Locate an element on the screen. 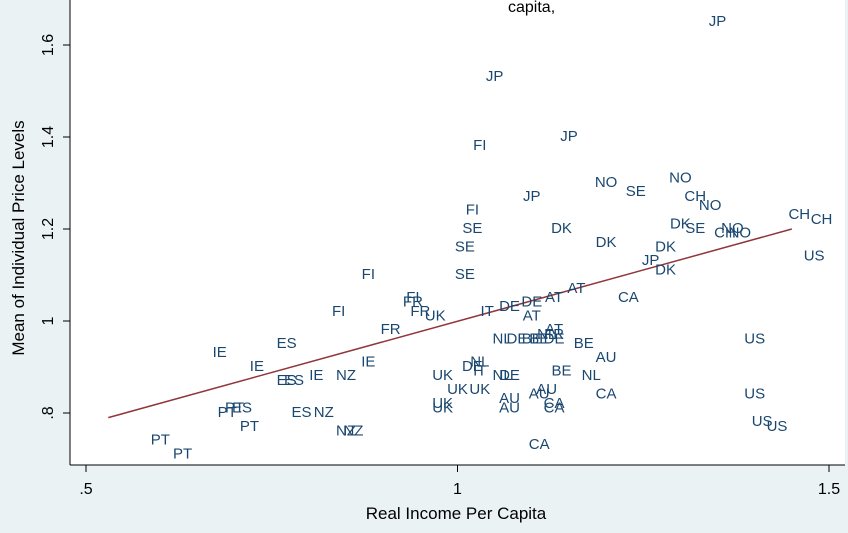  y-tick-label: 1.2 is located at coordinates (48, 229).